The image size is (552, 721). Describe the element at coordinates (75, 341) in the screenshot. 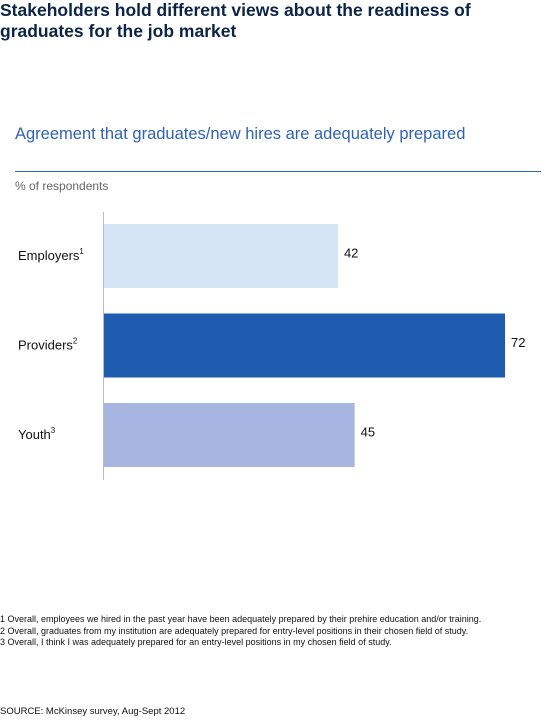

I see `footnote-marker: 2` at that location.